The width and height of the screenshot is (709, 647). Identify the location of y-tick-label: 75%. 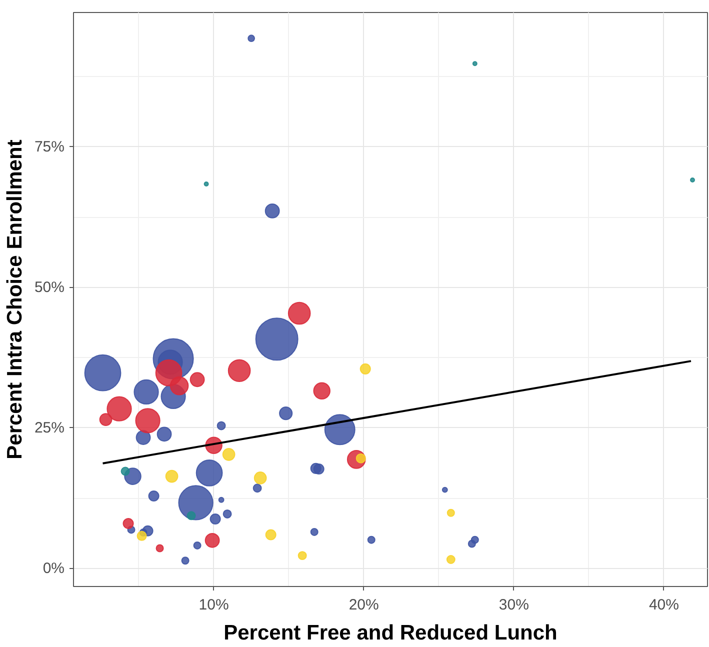
(49, 147).